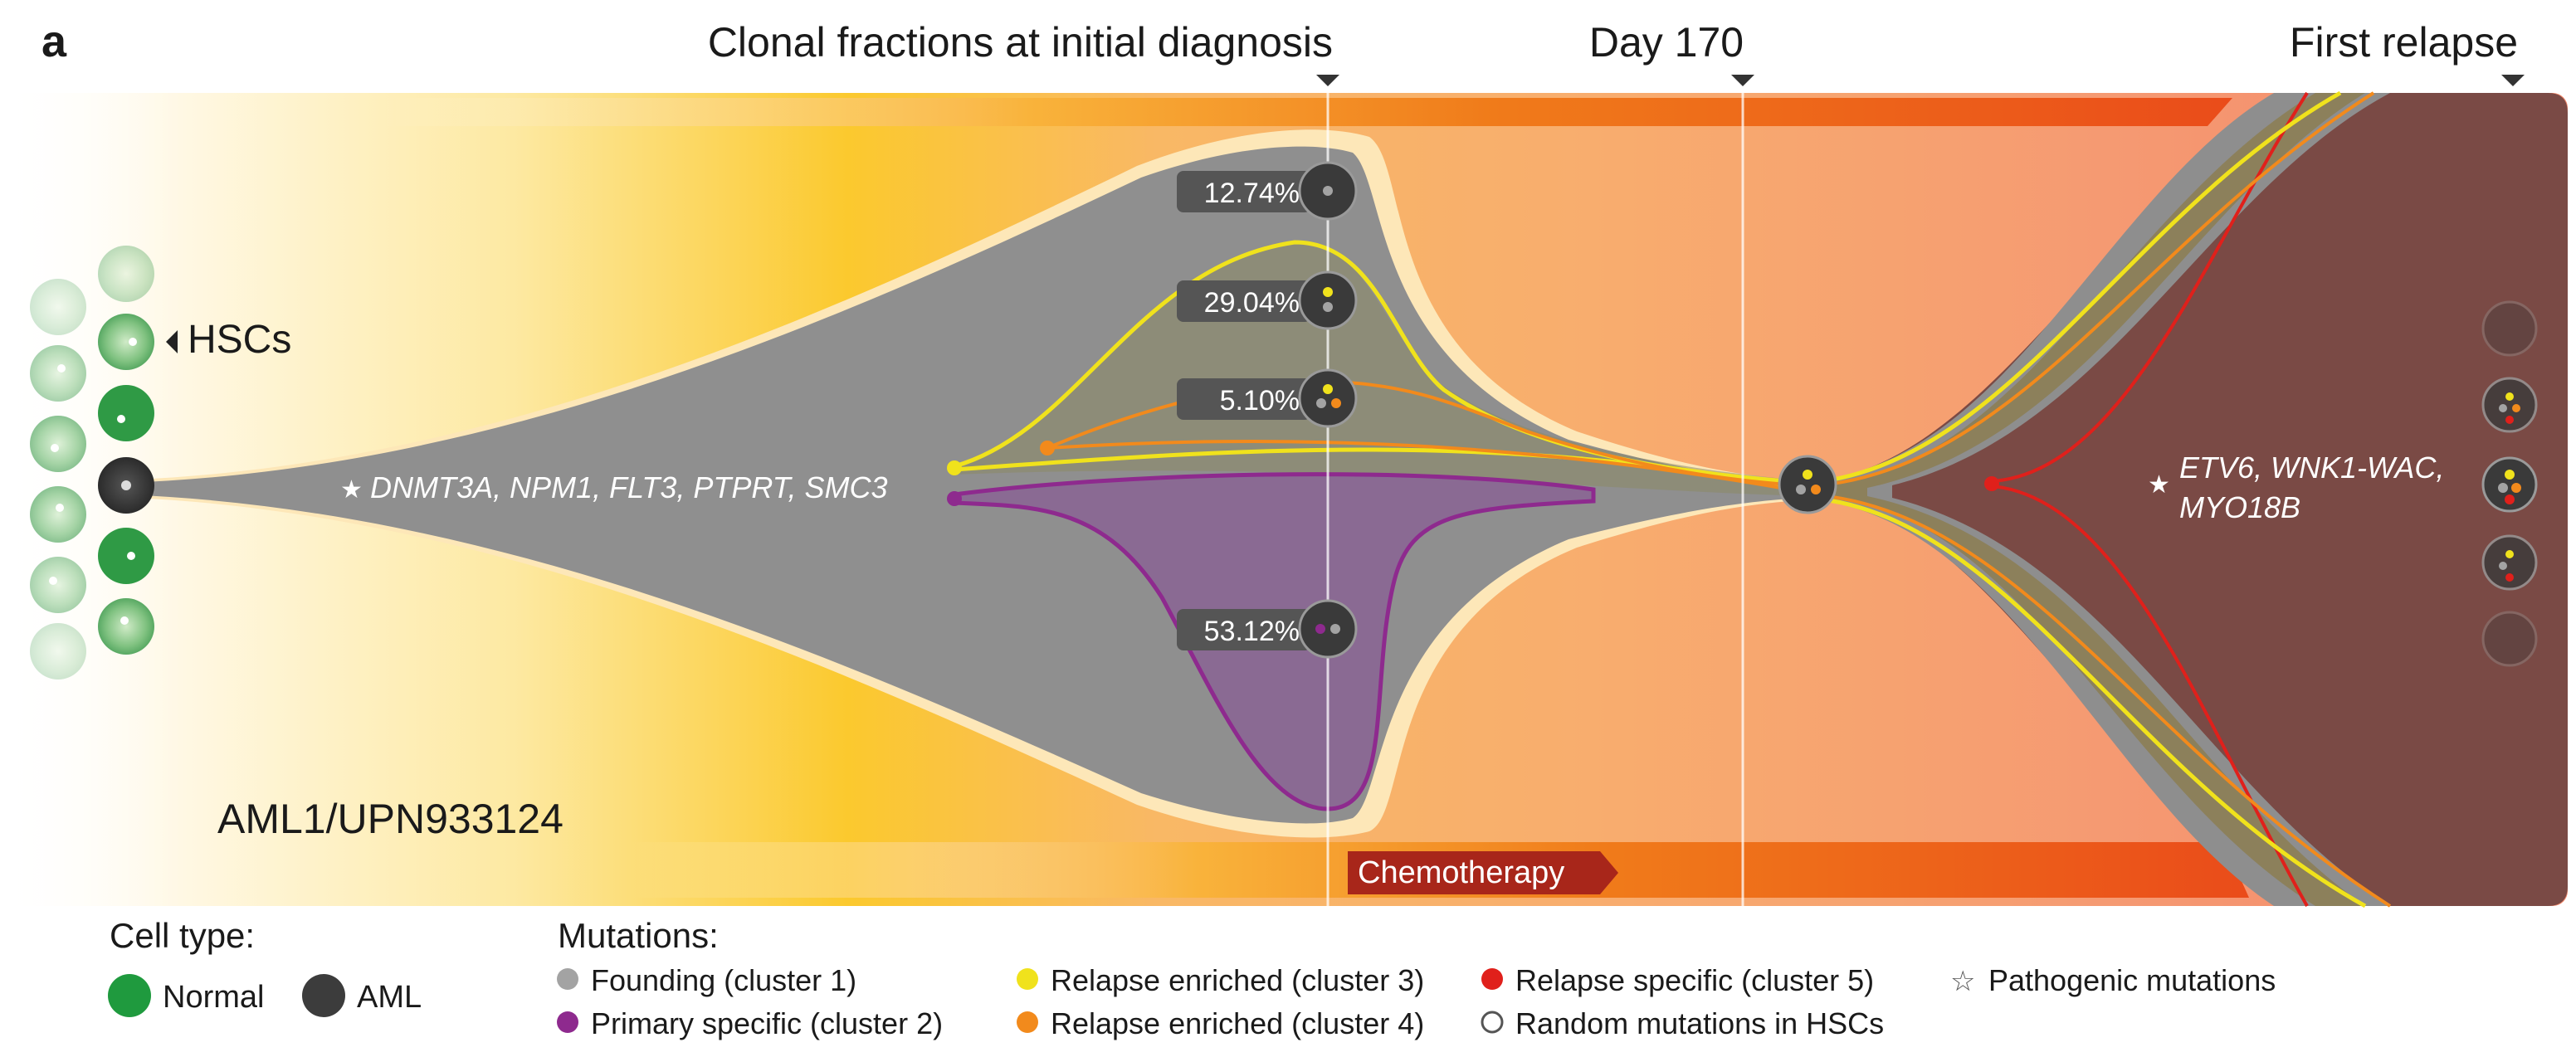  I want to click on subclone-cluster3-region, so click(1382, 368).